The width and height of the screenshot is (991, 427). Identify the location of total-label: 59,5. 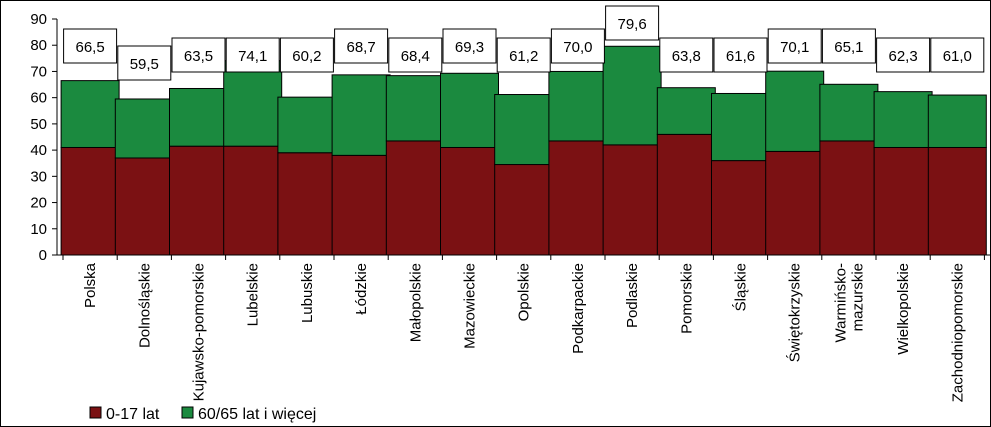
(144, 64).